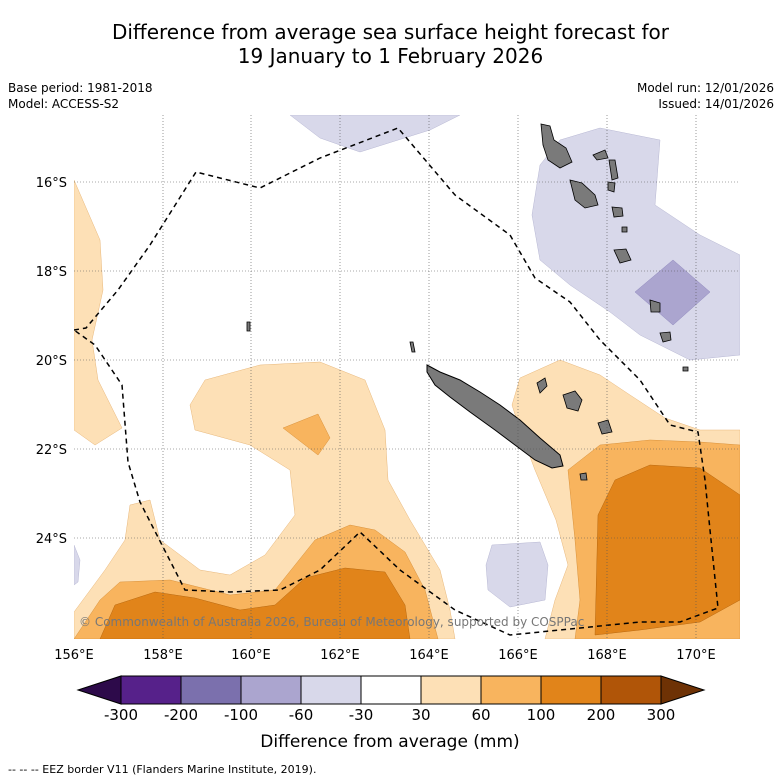  I want to click on model-name: Model: ACCESS-S2, so click(64, 104).